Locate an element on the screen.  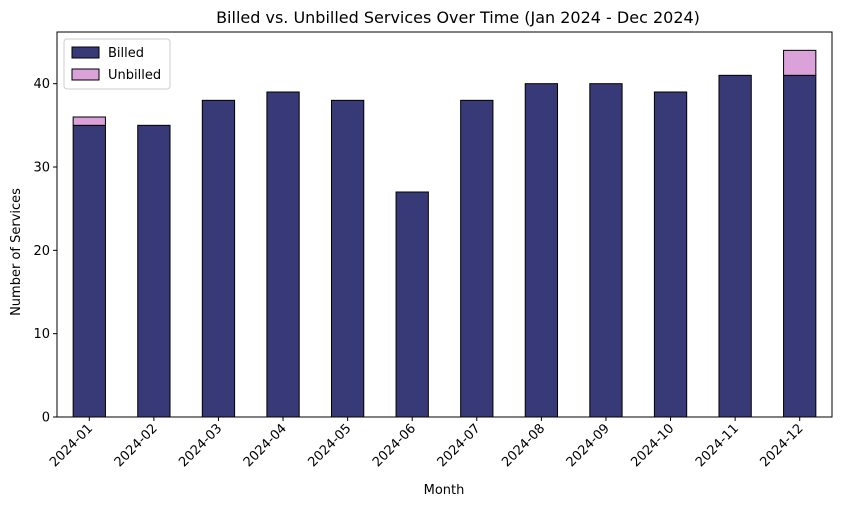
x-tick-label: 2024-01 is located at coordinates (71, 445).